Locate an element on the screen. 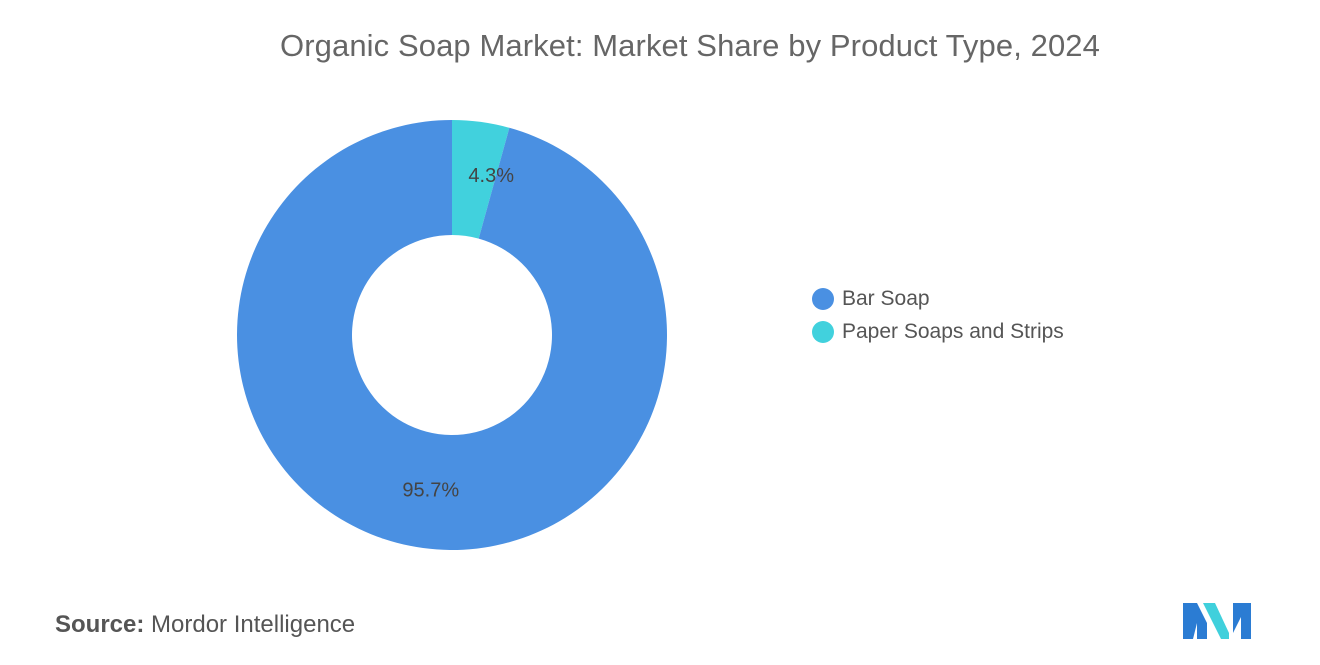 Image resolution: width=1320 pixels, height=665 pixels. data-label-paper-soaps-and-strips: 4.3% is located at coordinates (491, 176).